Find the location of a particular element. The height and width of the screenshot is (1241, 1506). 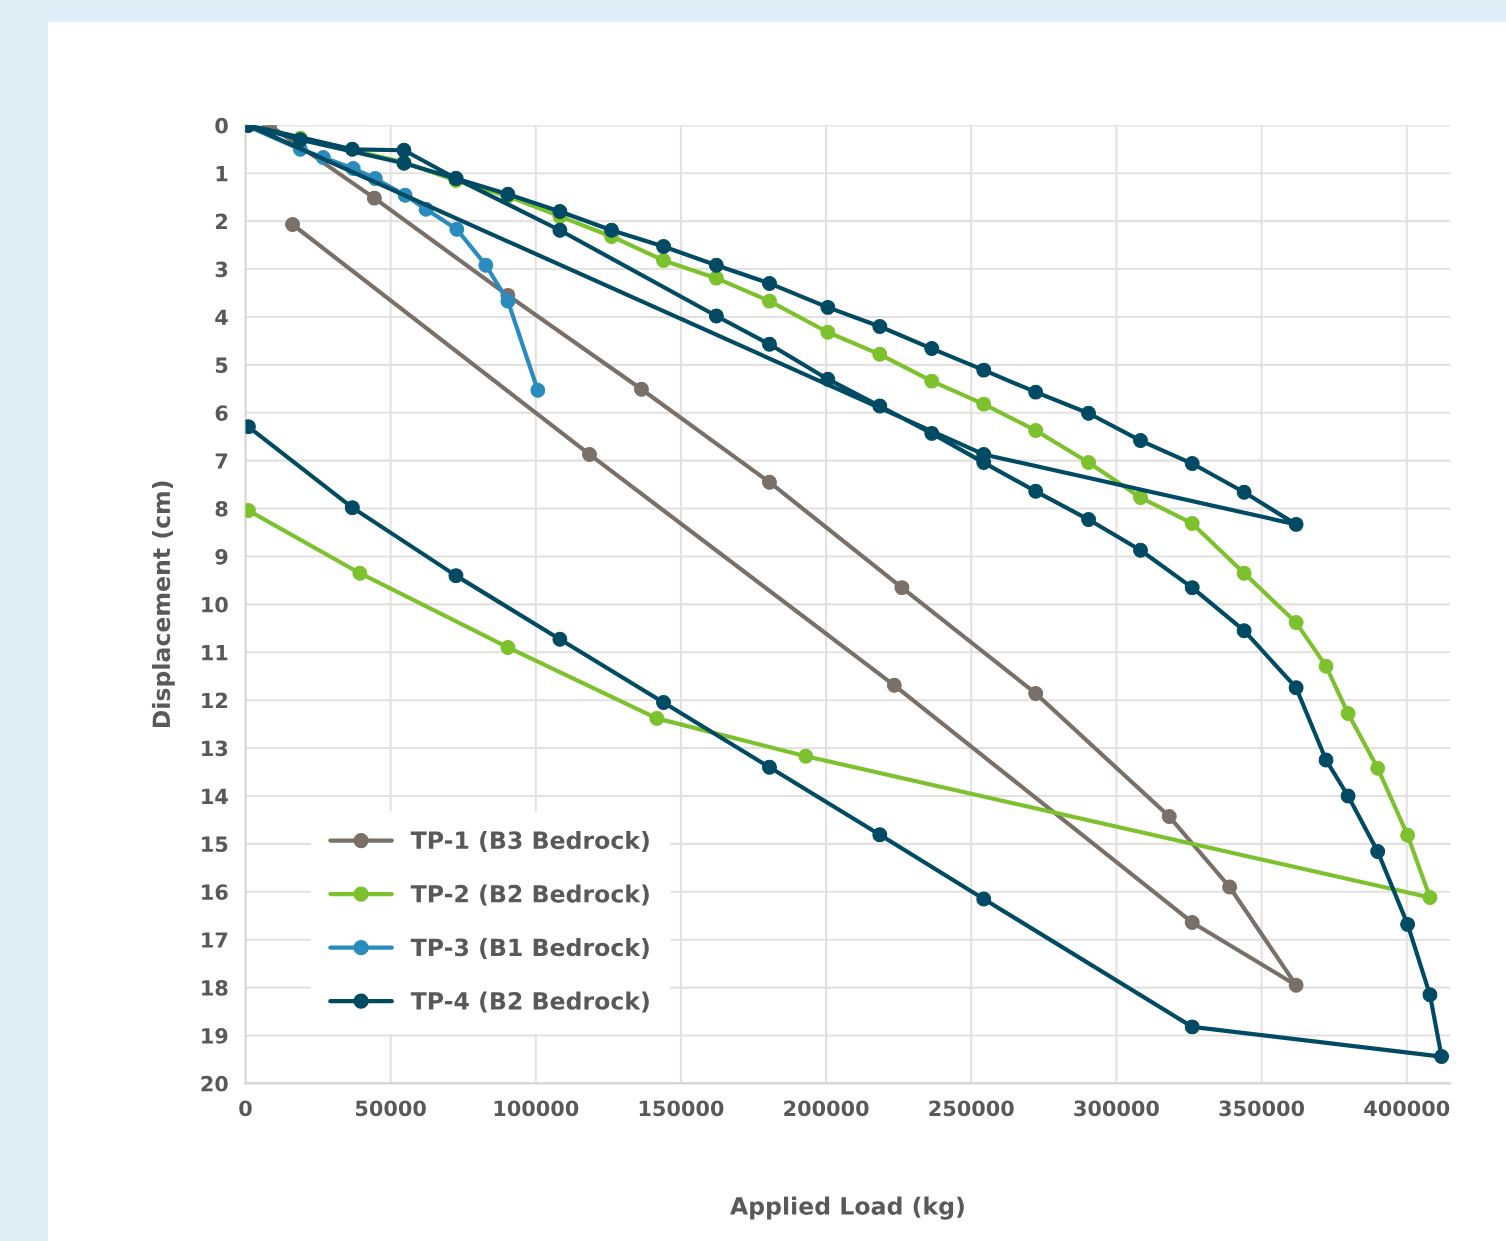

y-tick-label: 8 is located at coordinates (221, 509).